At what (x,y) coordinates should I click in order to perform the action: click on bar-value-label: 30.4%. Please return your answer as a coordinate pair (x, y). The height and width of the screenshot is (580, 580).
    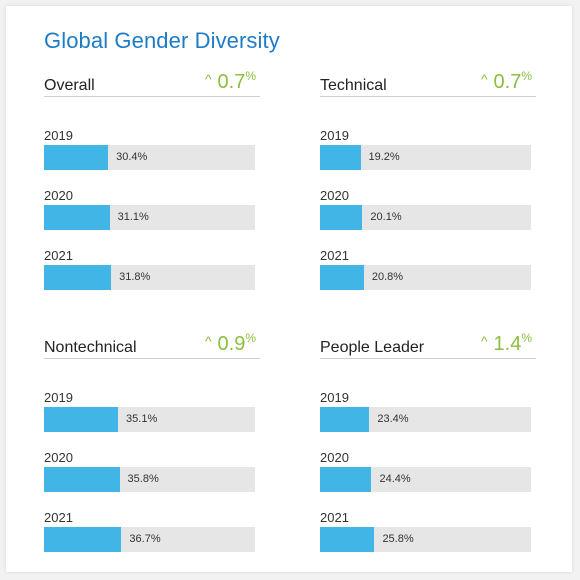
    Looking at the image, I should click on (132, 157).